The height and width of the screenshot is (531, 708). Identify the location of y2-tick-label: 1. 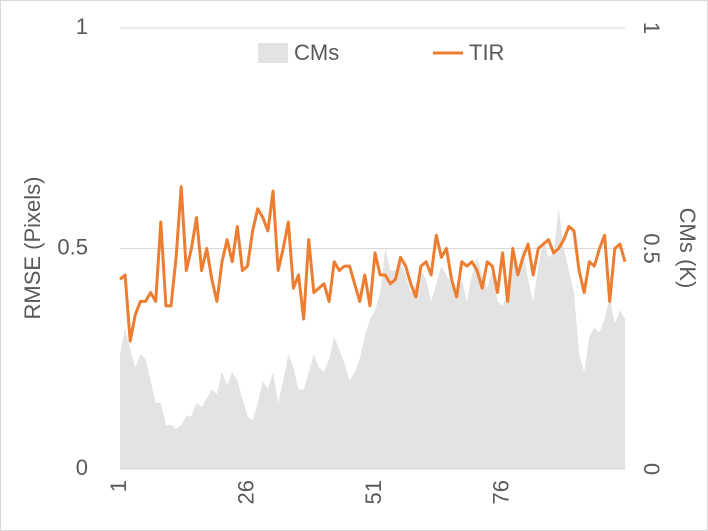
(651, 28).